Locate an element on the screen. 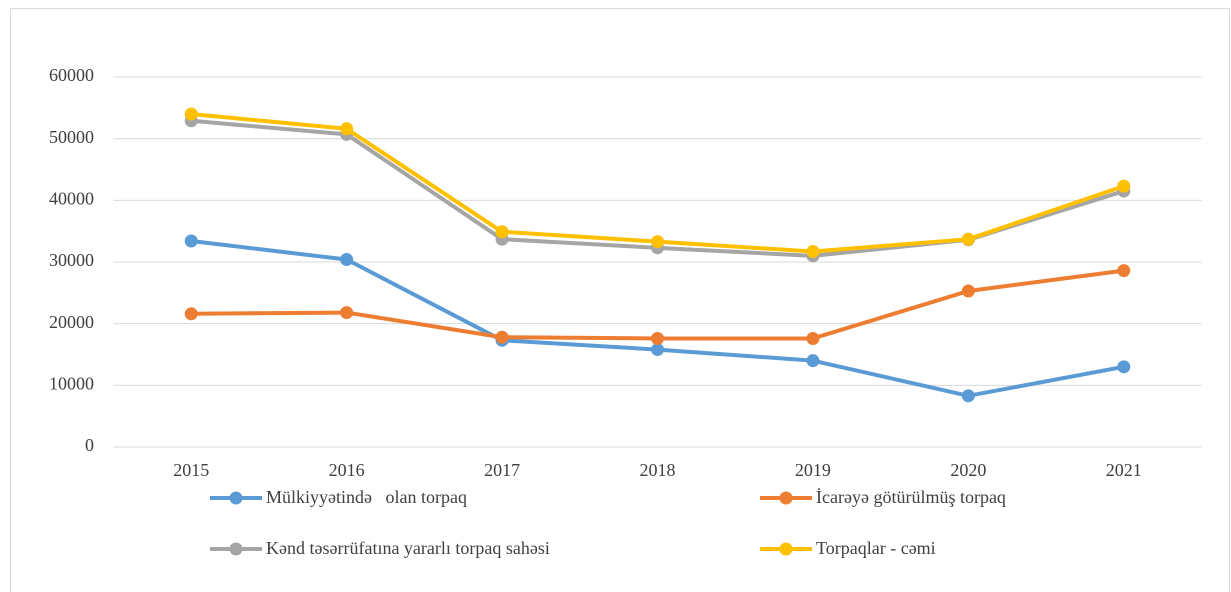 This screenshot has height=592, width=1231. legend-entry: İcarəyə götürülmüş torpaq is located at coordinates (911, 497).